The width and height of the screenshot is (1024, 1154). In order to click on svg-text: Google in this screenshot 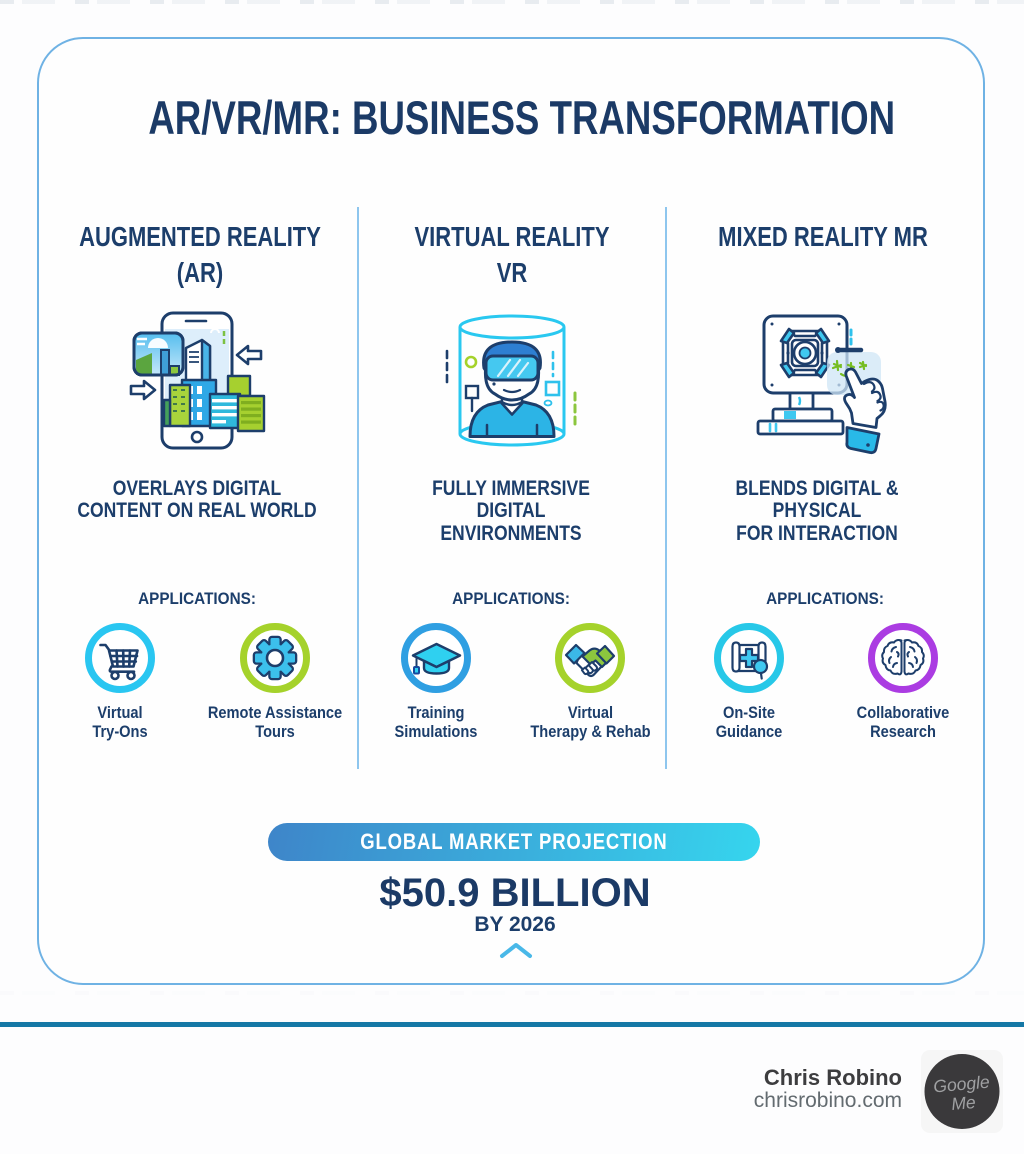, I will do `click(961, 1084)`.